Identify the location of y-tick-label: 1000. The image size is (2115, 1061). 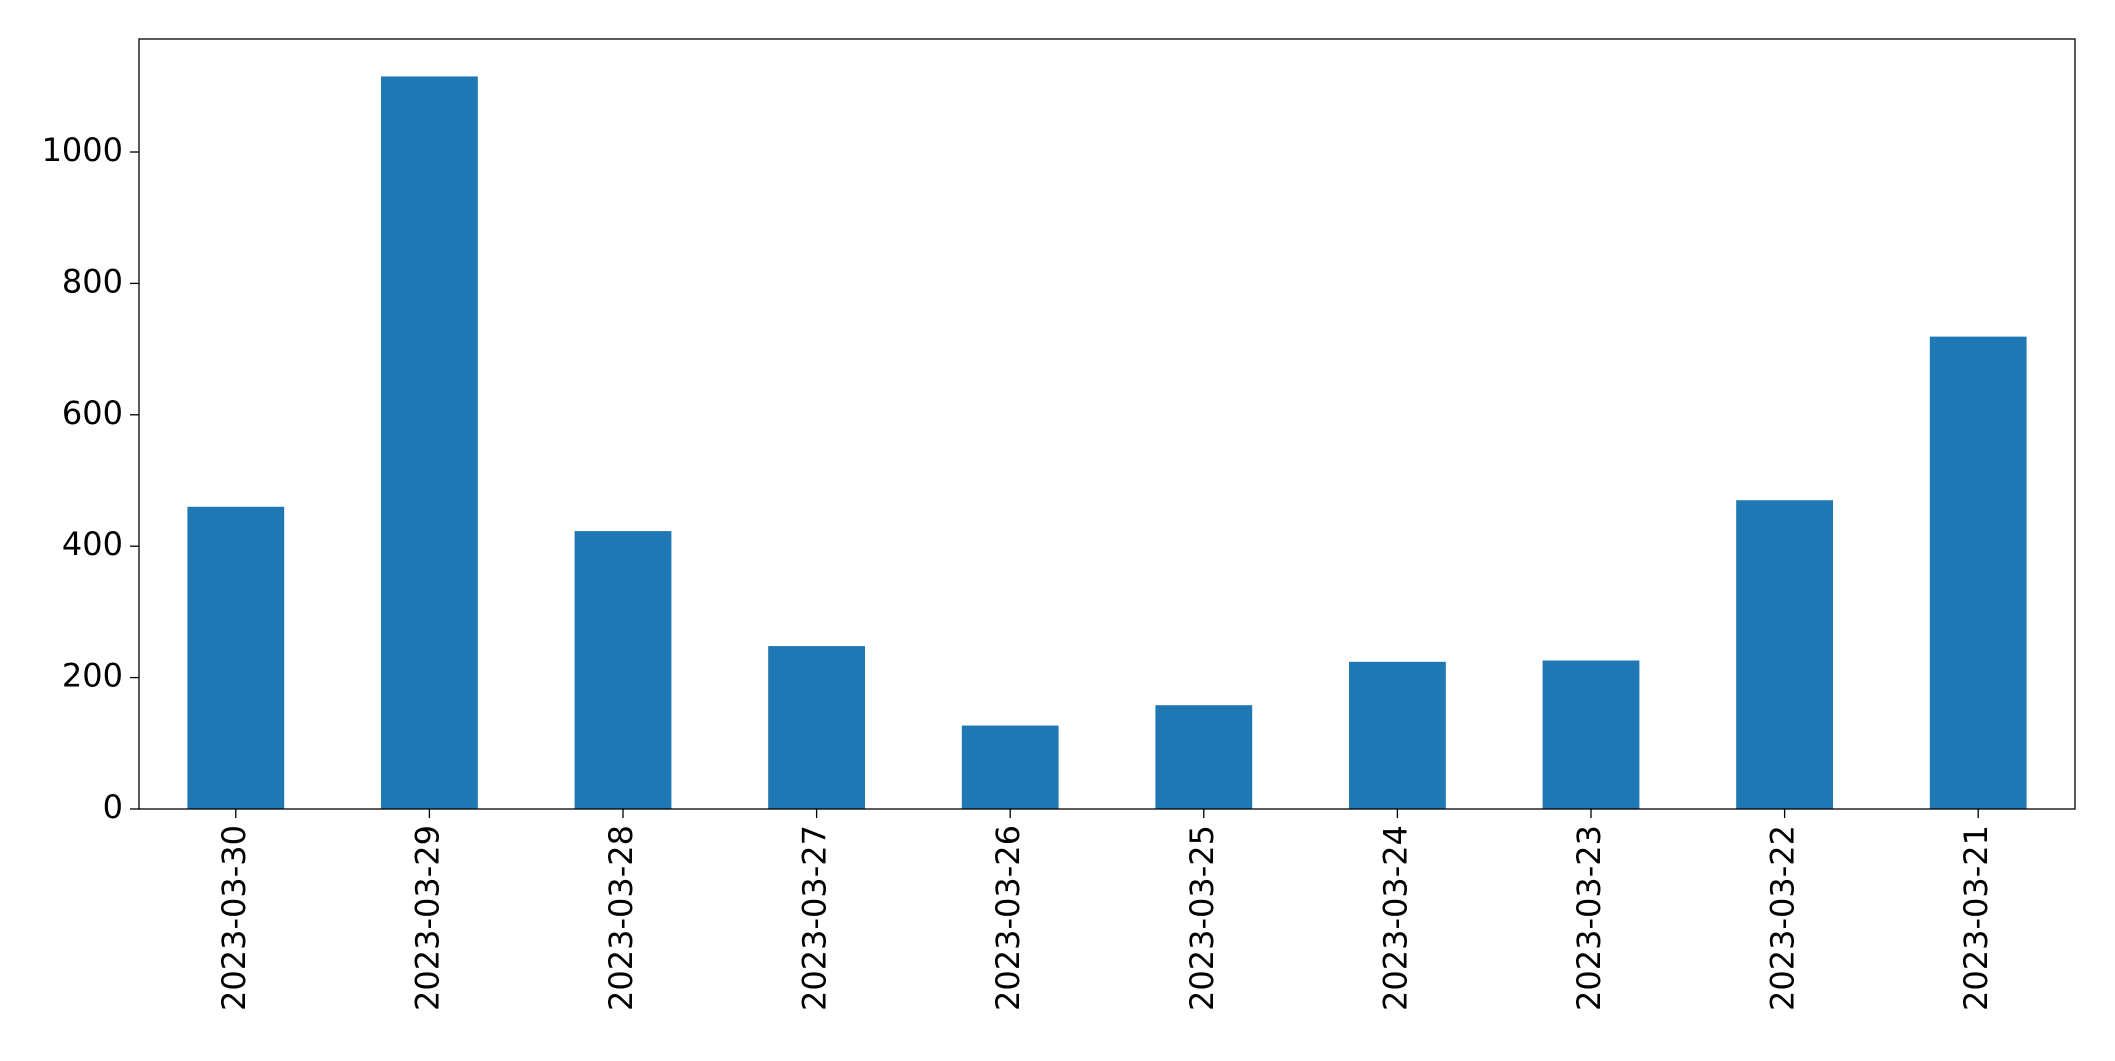
(82, 150).